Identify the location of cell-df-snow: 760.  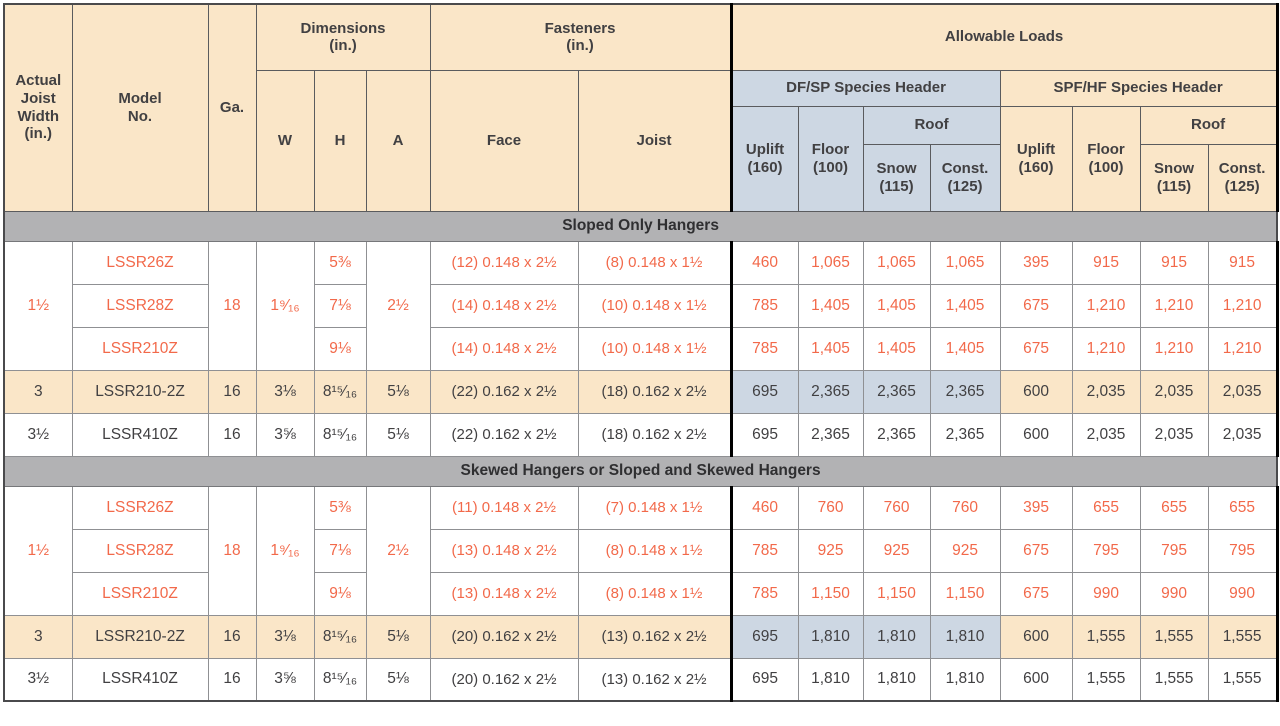
(896, 507).